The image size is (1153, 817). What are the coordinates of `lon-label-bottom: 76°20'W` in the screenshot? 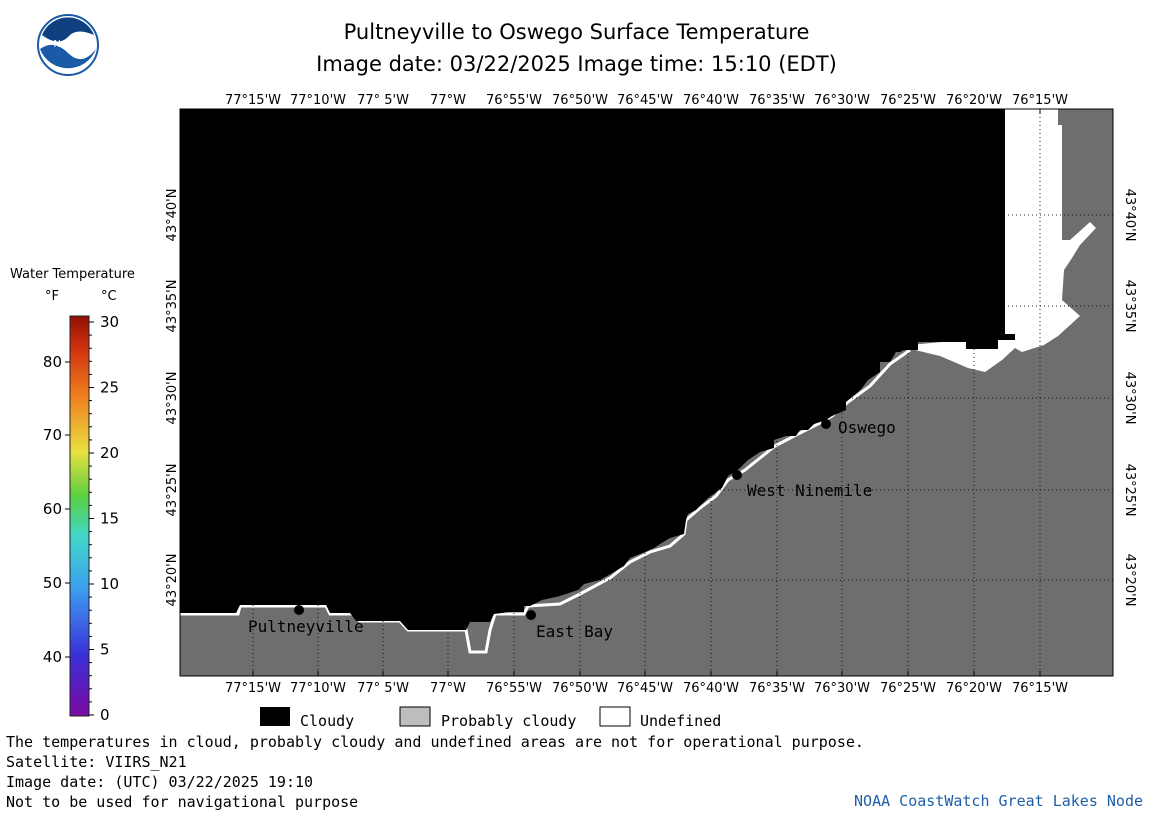 It's located at (974, 688).